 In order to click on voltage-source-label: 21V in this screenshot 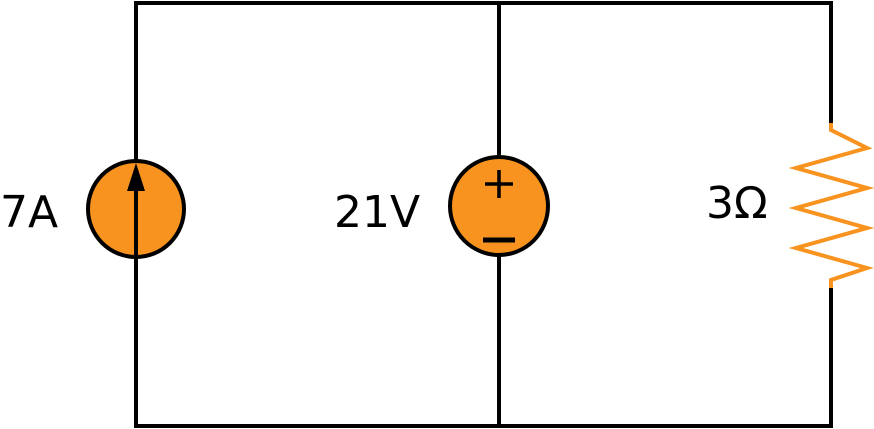, I will do `click(377, 212)`.